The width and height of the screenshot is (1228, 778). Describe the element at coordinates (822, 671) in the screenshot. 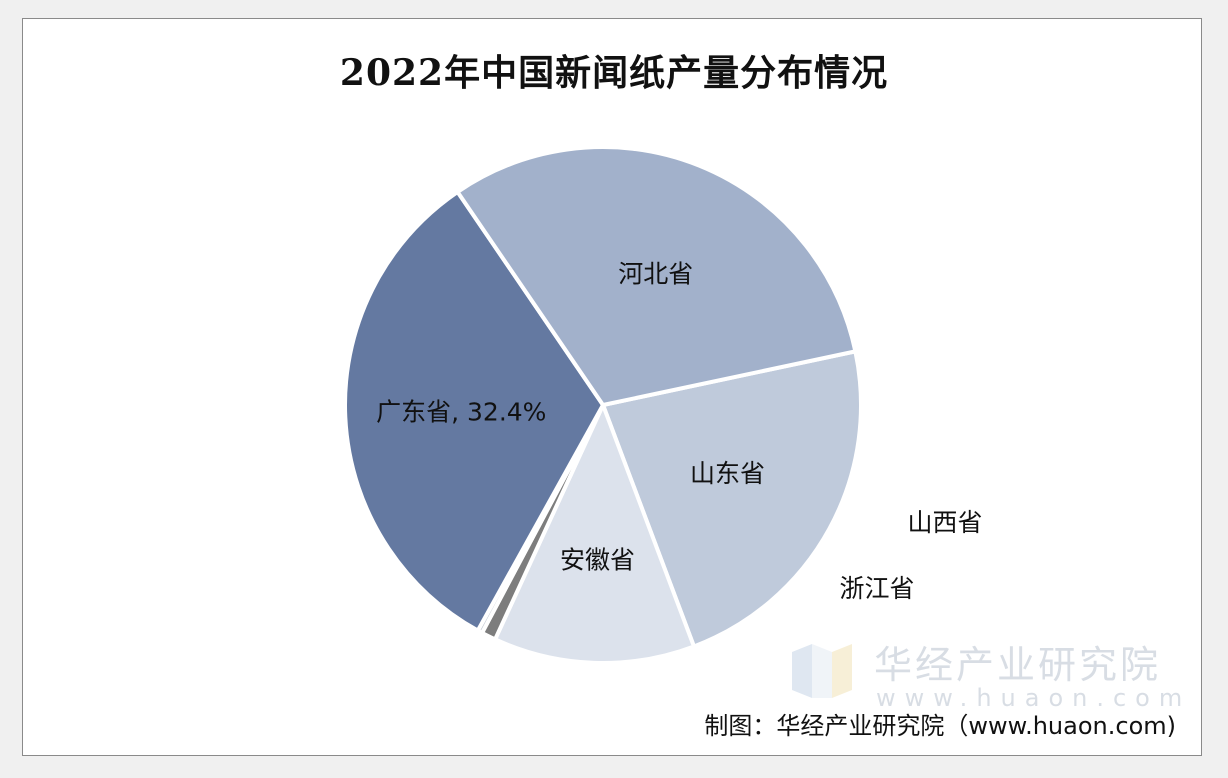

I see `watermark-logo-icon` at that location.